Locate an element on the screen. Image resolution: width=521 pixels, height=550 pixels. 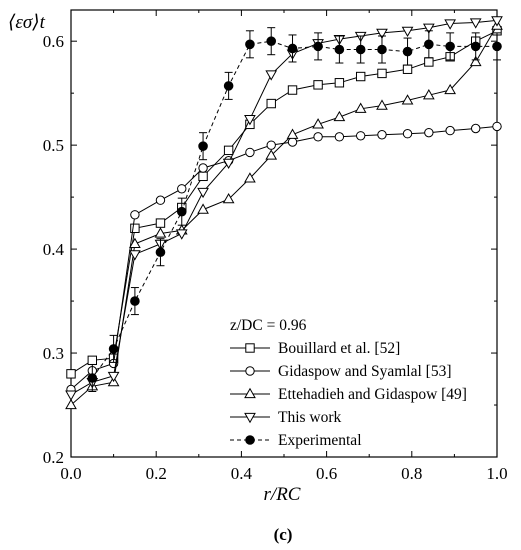
x-tick-label: 1.0 is located at coordinates (496, 473).